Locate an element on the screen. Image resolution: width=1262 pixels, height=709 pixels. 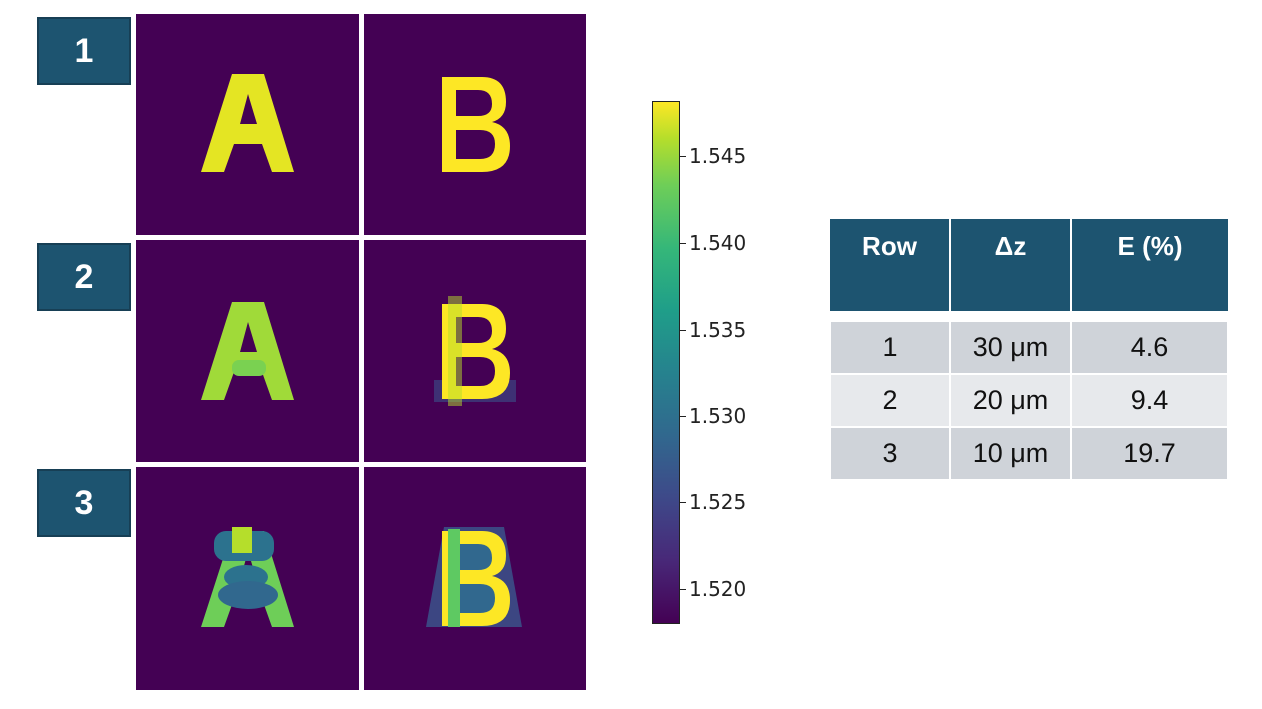
reconstruction-row2-letter-b is located at coordinates (475, 351).